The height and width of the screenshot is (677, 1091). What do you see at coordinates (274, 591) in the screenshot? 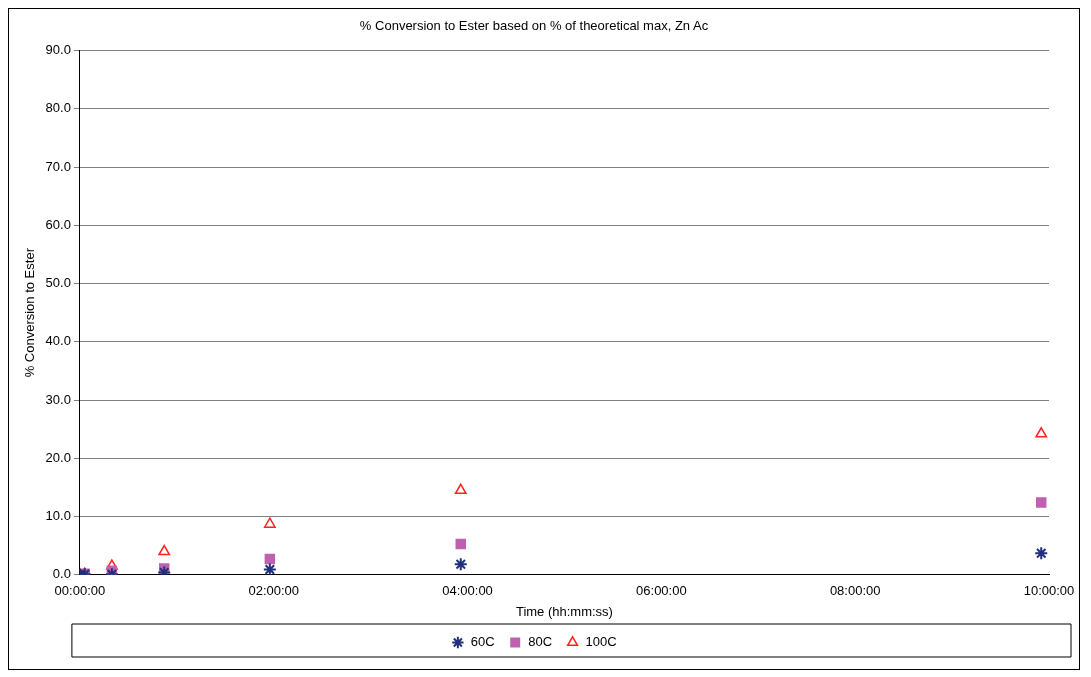
I see `x-tick-label: 02:00:00` at bounding box center [274, 591].